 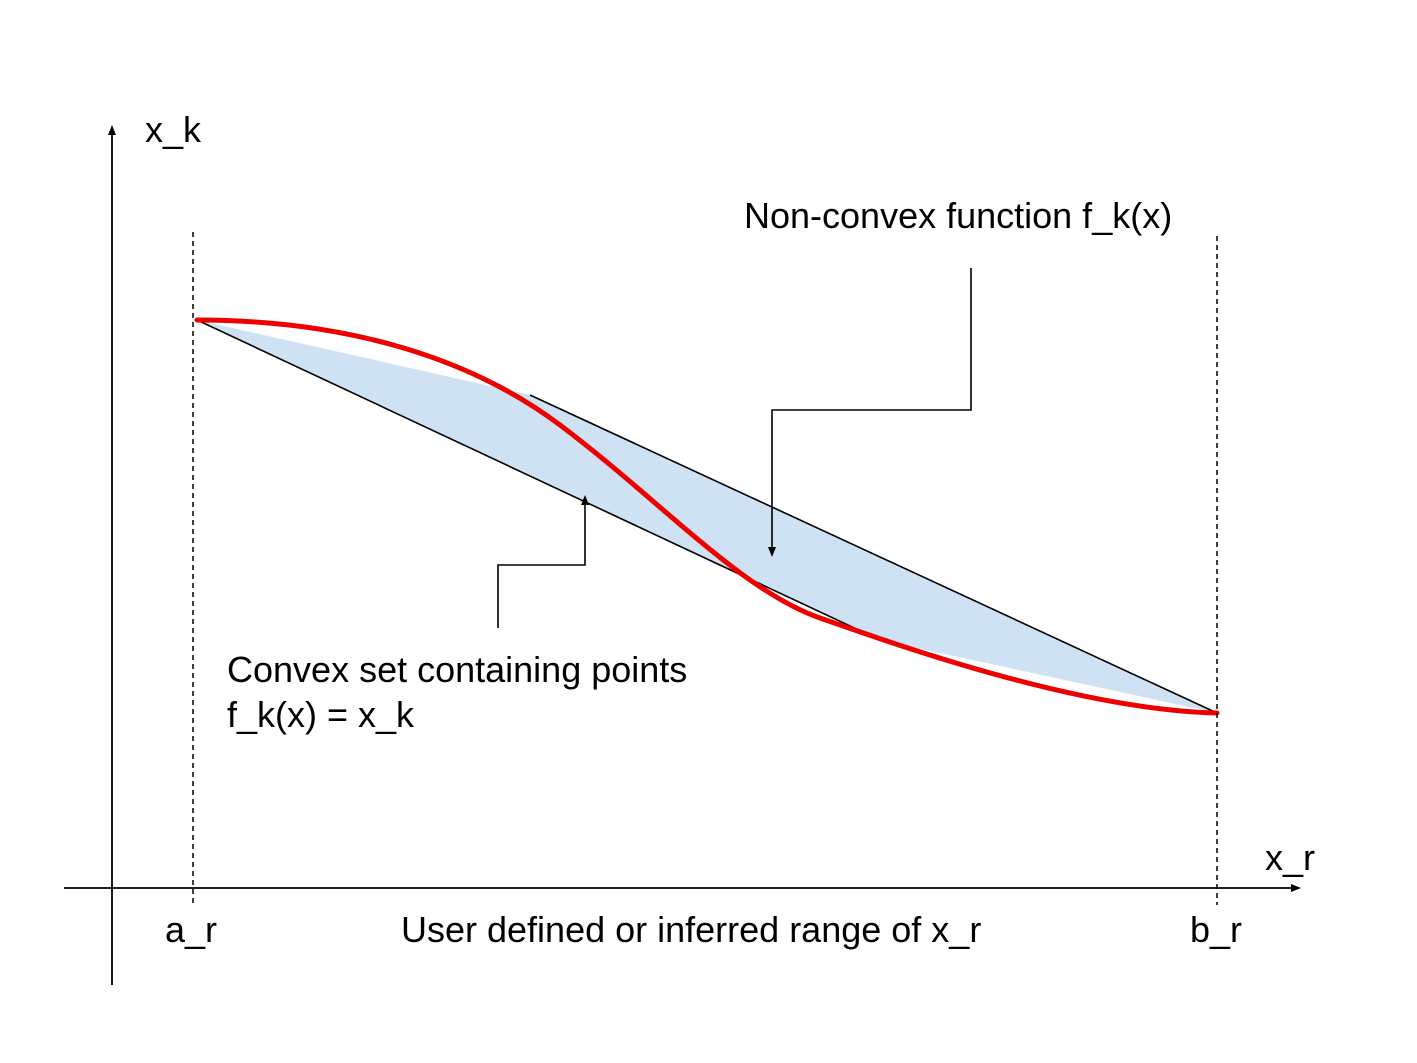 I want to click on x-axis-label: x_r, so click(x=1290, y=857).